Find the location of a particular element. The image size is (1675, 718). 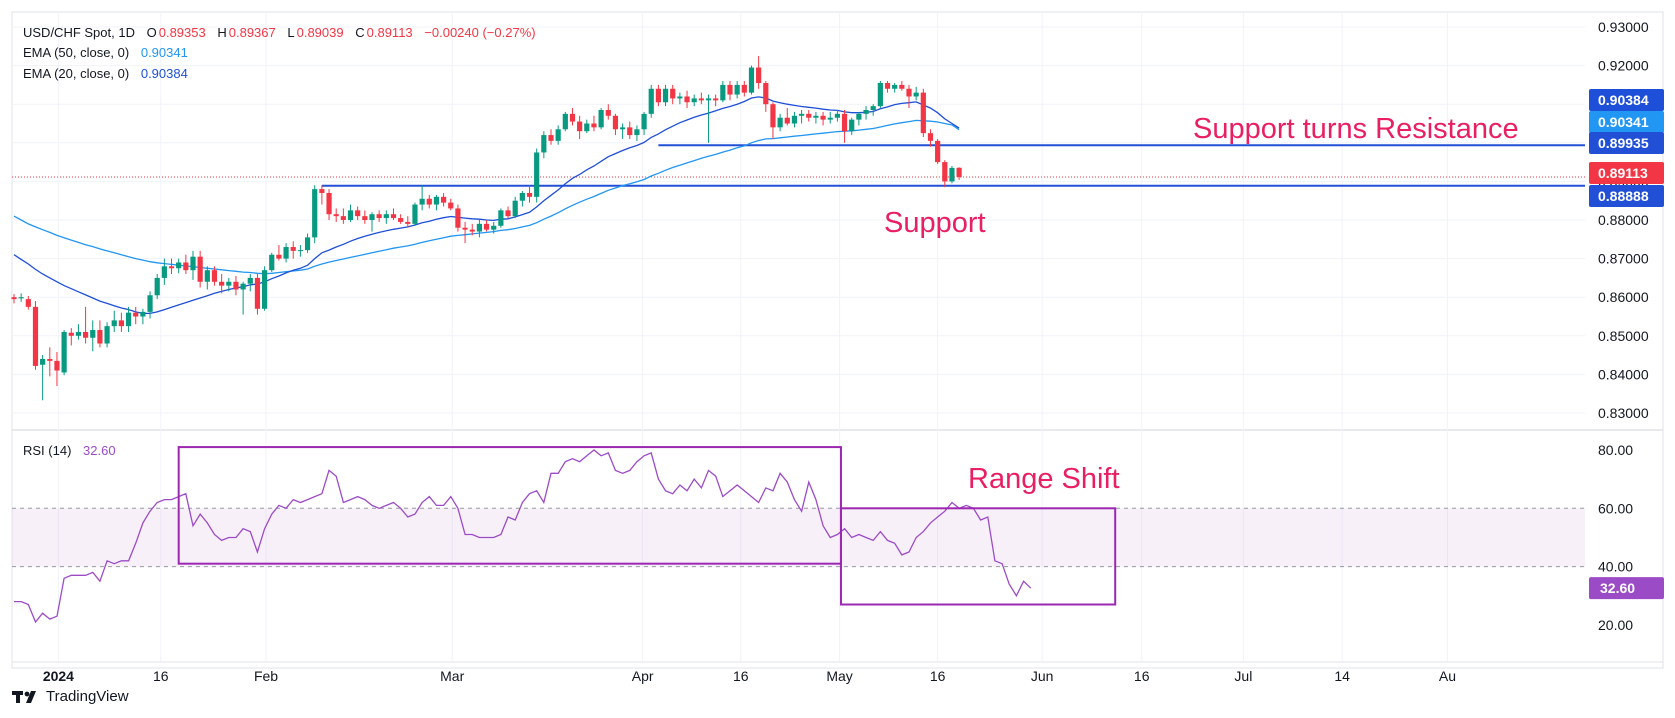

range-shift-annotation: Range Shift is located at coordinates (1044, 479).